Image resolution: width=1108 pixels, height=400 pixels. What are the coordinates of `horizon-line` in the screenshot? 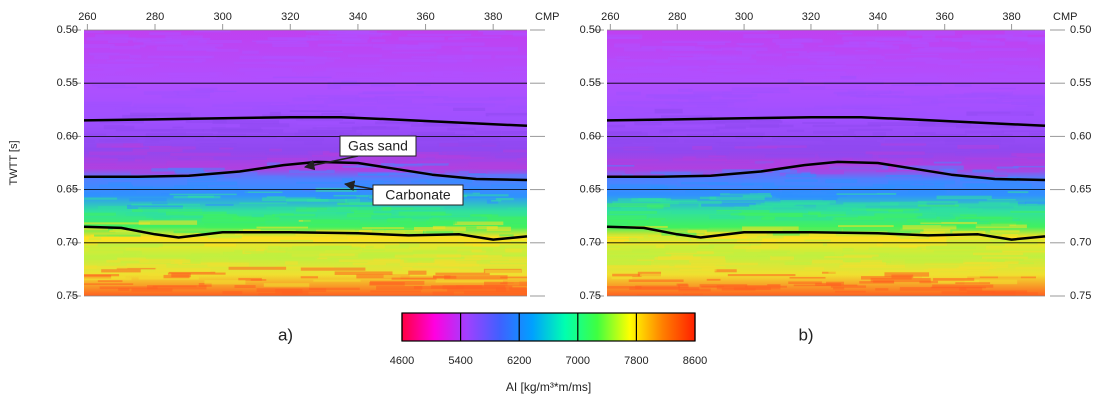 It's located at (305, 233).